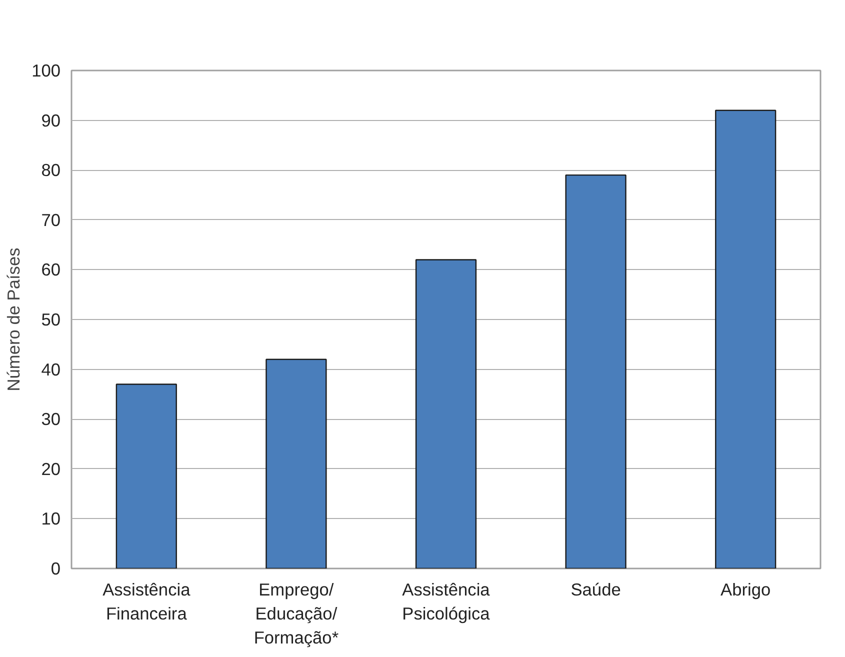 The width and height of the screenshot is (845, 657). What do you see at coordinates (51, 170) in the screenshot?
I see `y-tick-label: 80` at bounding box center [51, 170].